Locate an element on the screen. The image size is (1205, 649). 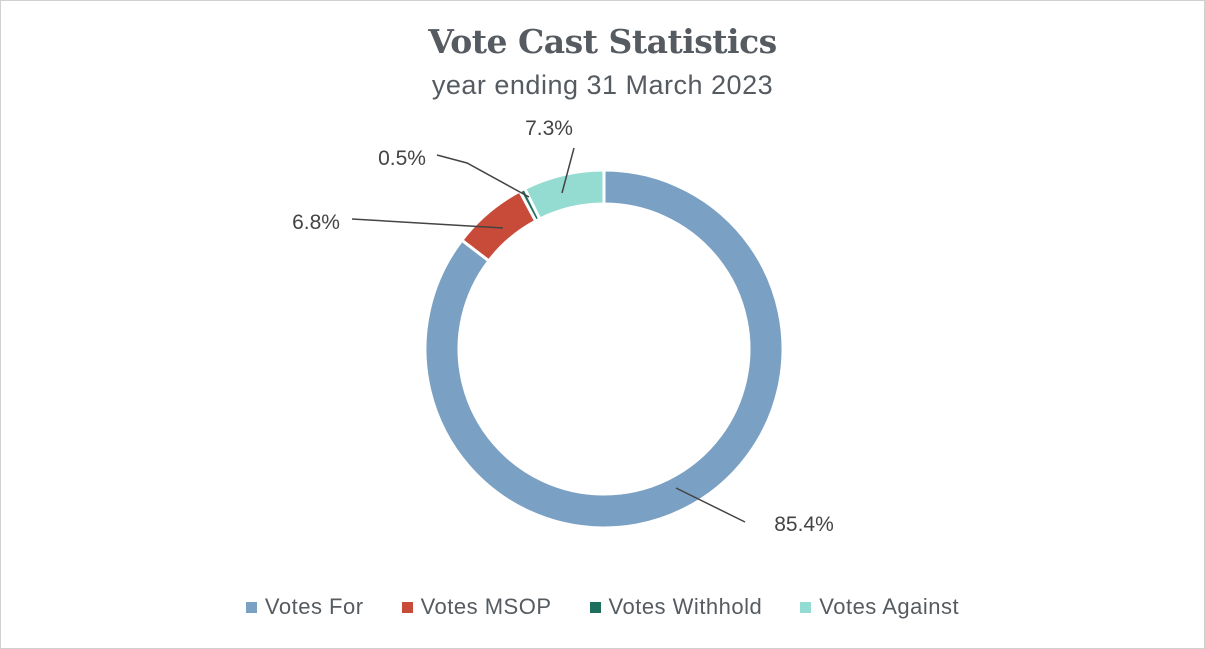
legend-label: Votes MSOP is located at coordinates (486, 606).